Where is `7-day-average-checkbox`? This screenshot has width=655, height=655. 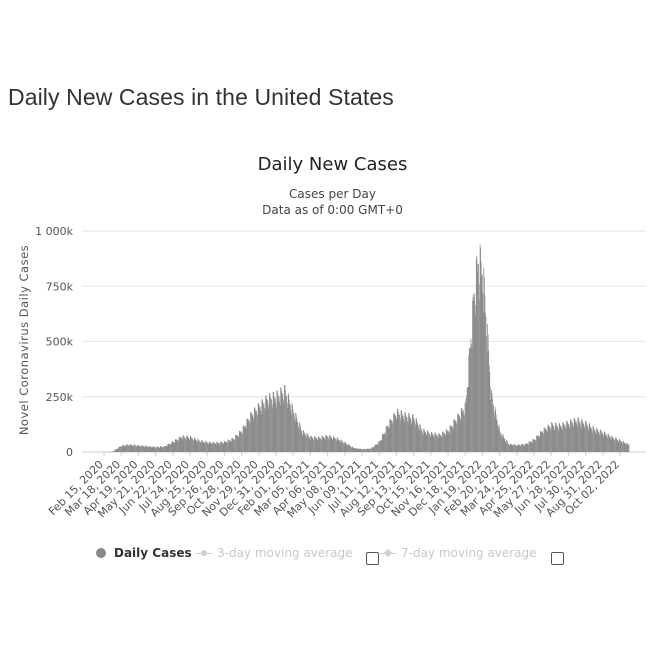 7-day-average-checkbox is located at coordinates (557, 558).